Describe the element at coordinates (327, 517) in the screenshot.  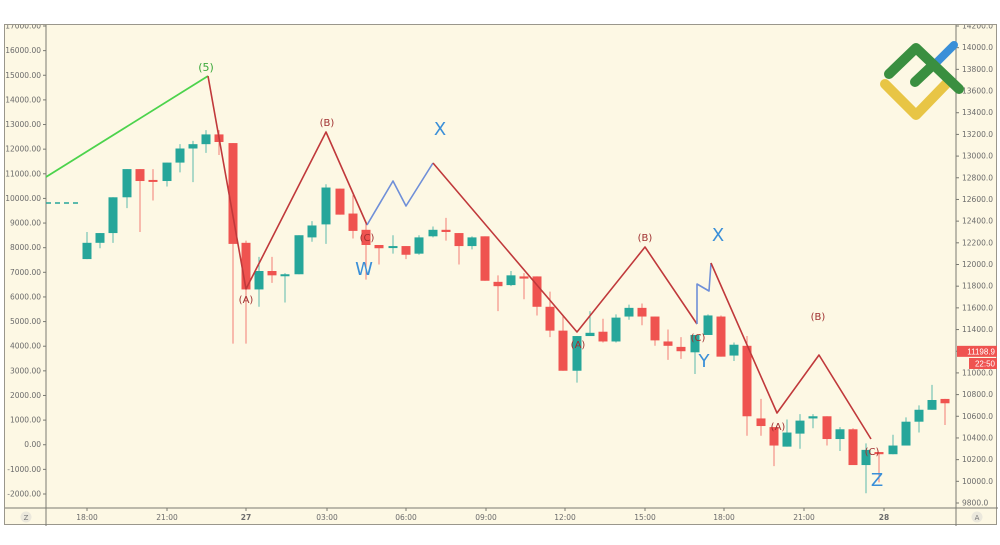
I see `time-axis-tick: 03:00` at that location.